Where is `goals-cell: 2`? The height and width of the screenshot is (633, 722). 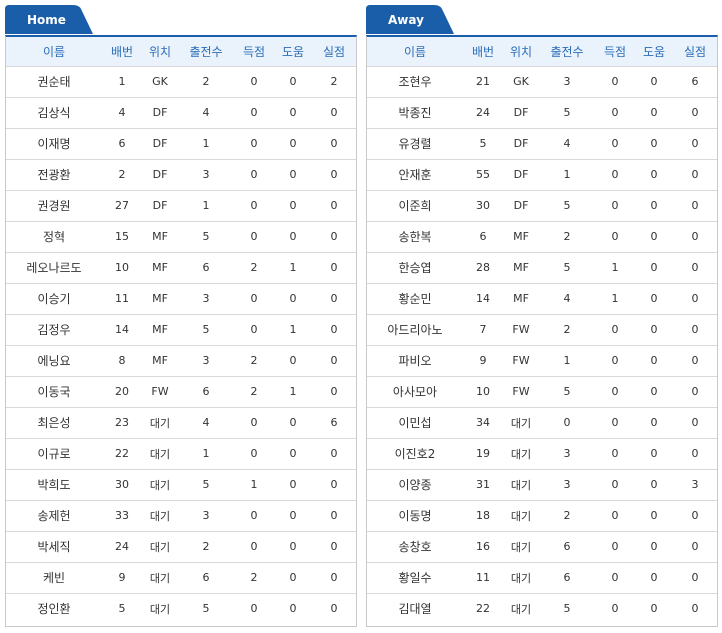 goals-cell: 2 is located at coordinates (254, 267).